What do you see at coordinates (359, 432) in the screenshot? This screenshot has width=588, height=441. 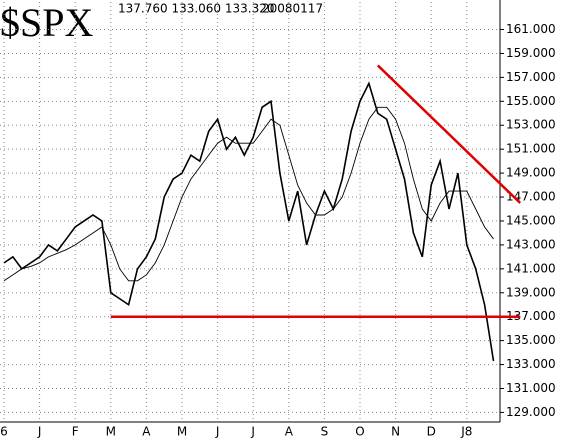 I see `x-tick-label: O` at bounding box center [359, 432].